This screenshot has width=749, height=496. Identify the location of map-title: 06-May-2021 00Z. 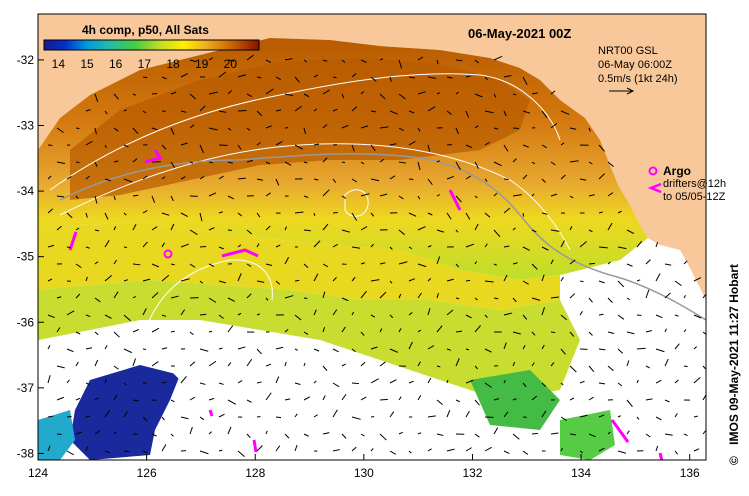
(519, 33).